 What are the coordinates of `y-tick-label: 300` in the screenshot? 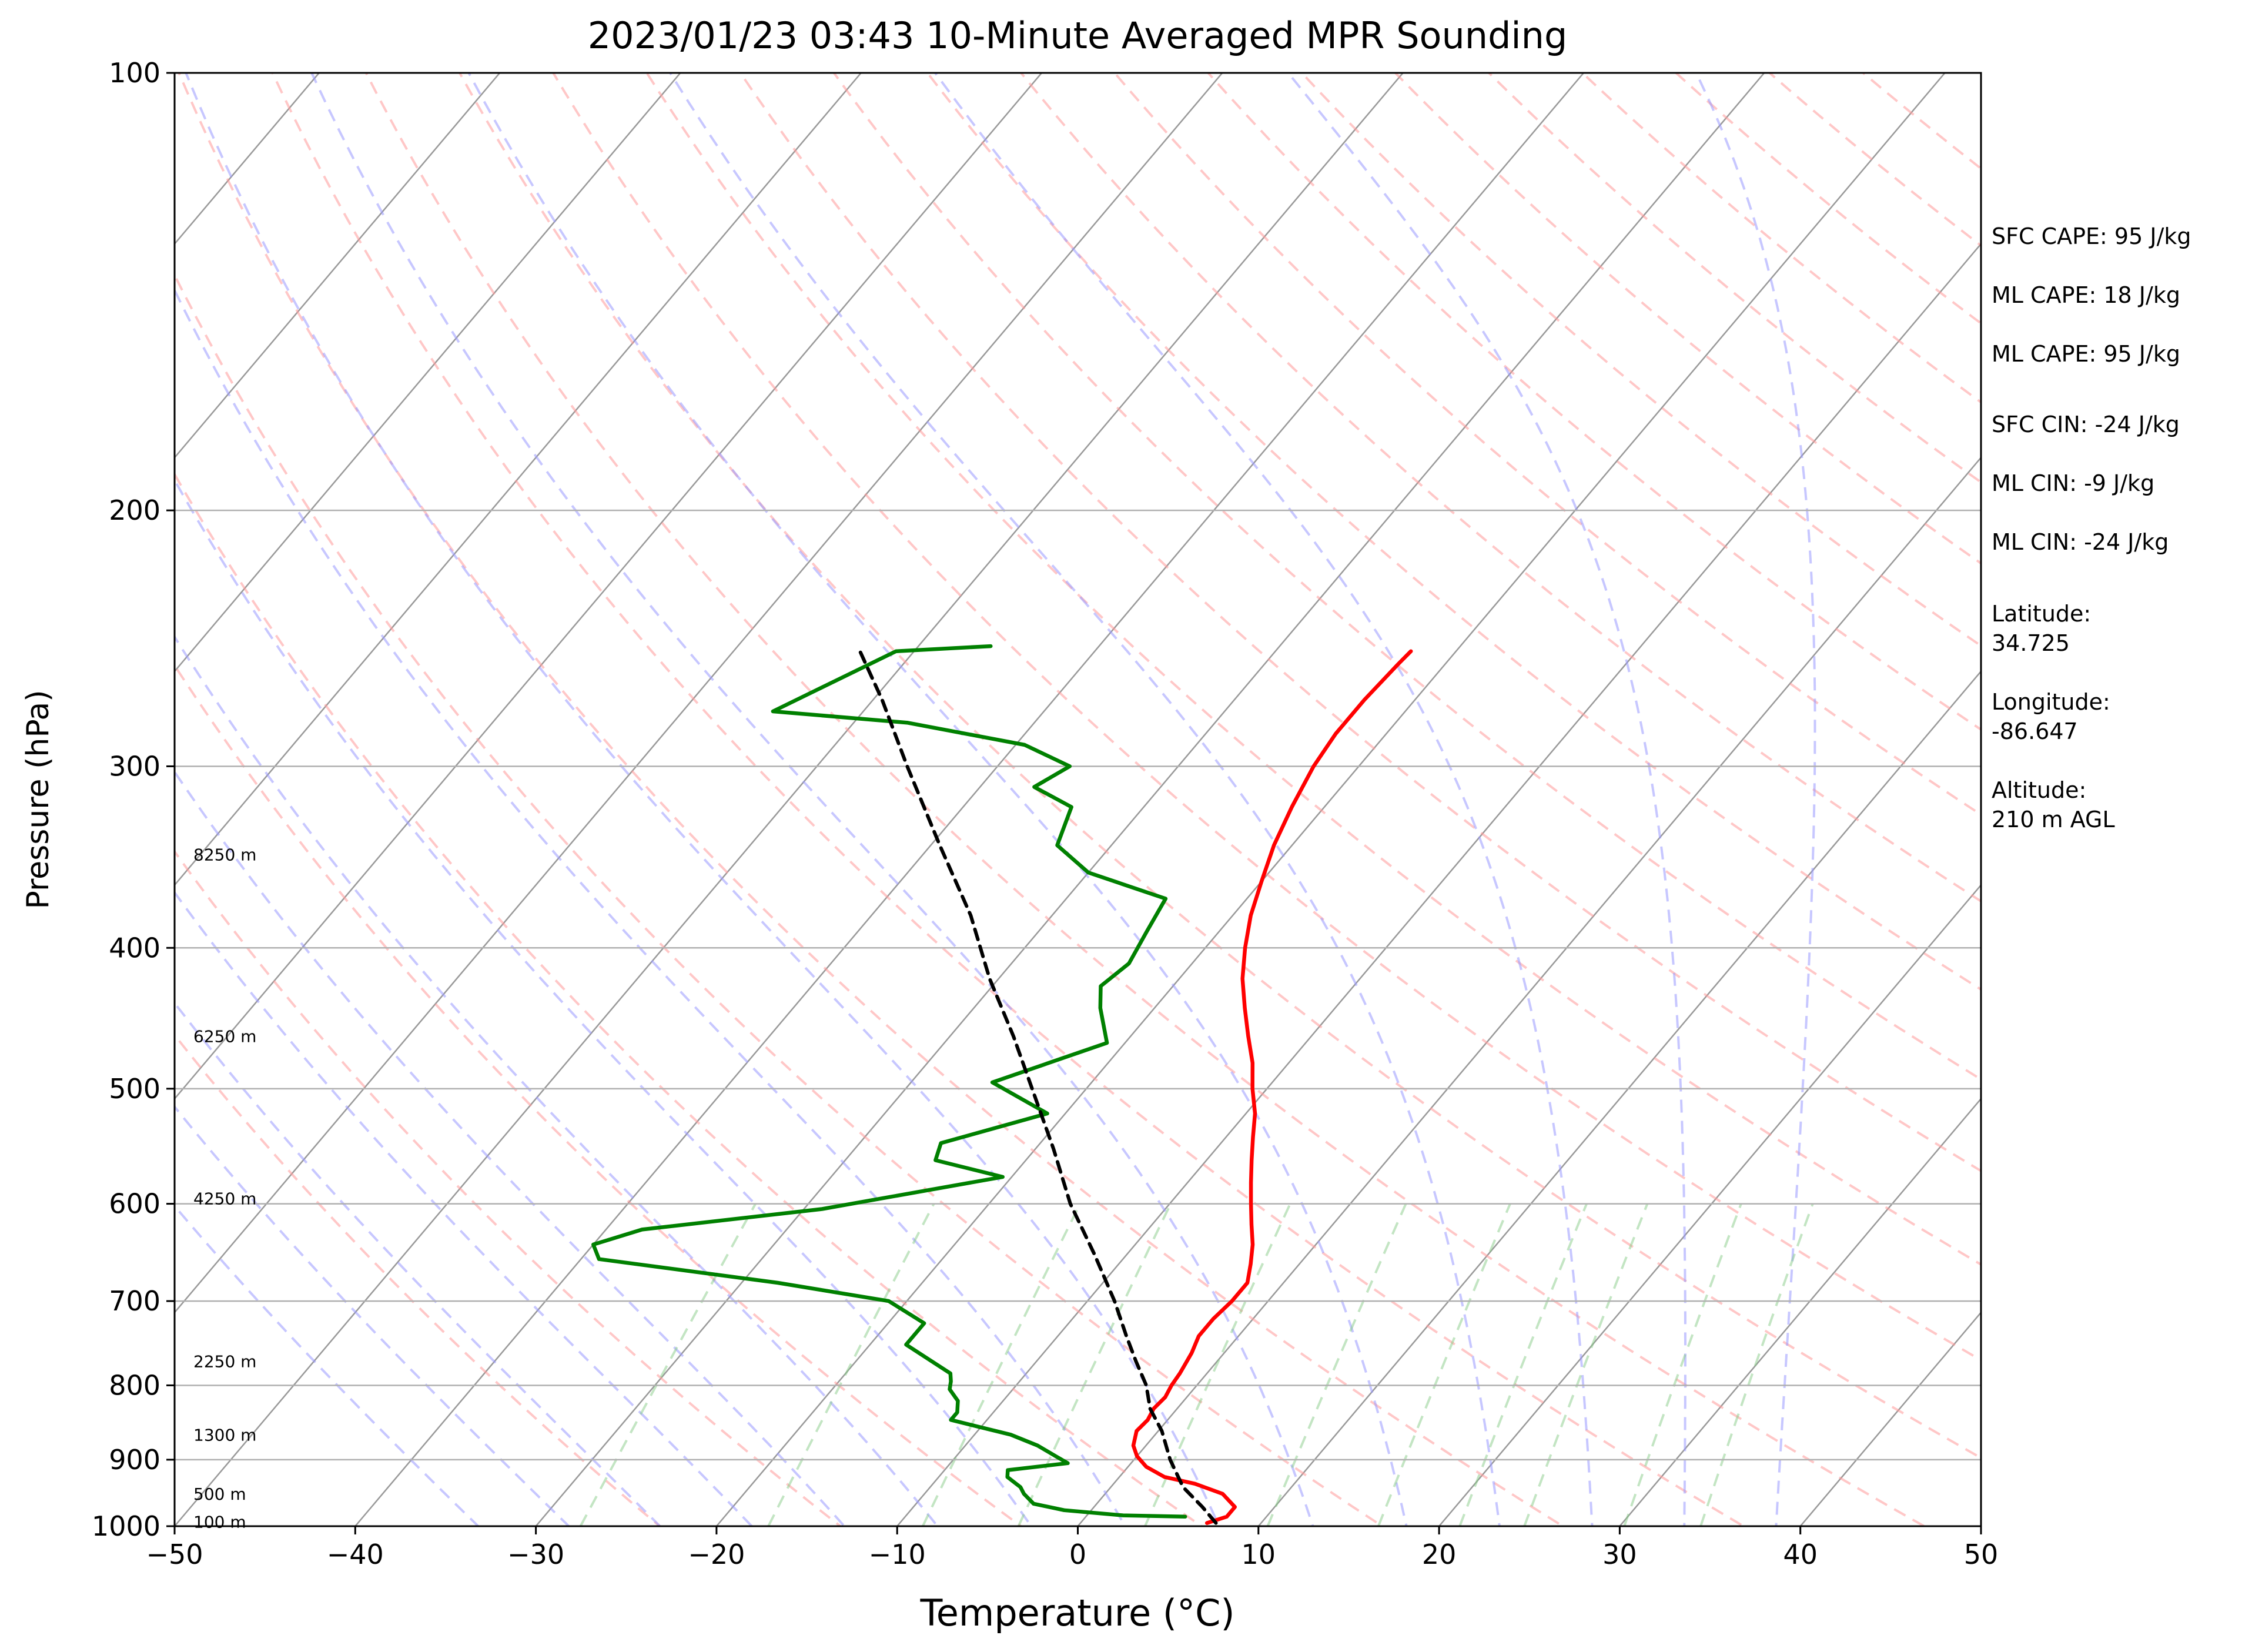 It's located at (135, 766).